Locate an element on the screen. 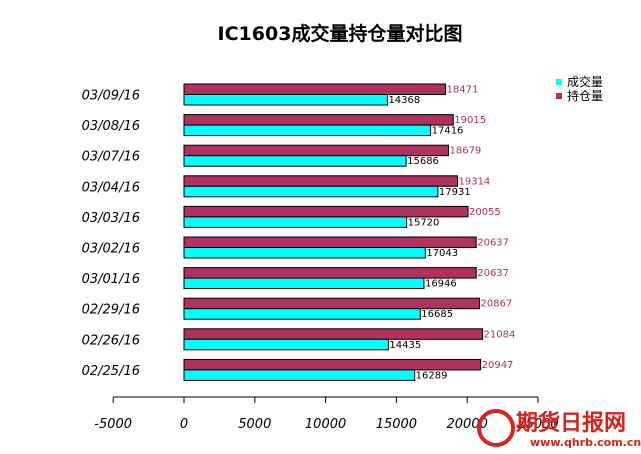  x-tick-label: 5000 is located at coordinates (254, 424).